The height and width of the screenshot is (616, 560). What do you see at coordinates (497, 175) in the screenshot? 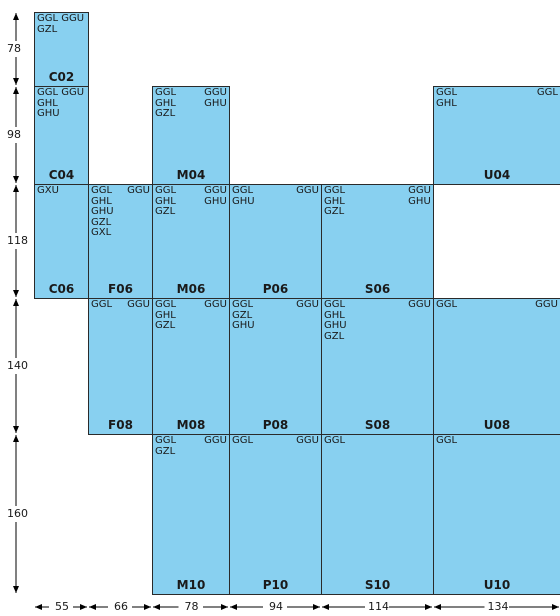
I see `cell-name: U04` at bounding box center [497, 175].